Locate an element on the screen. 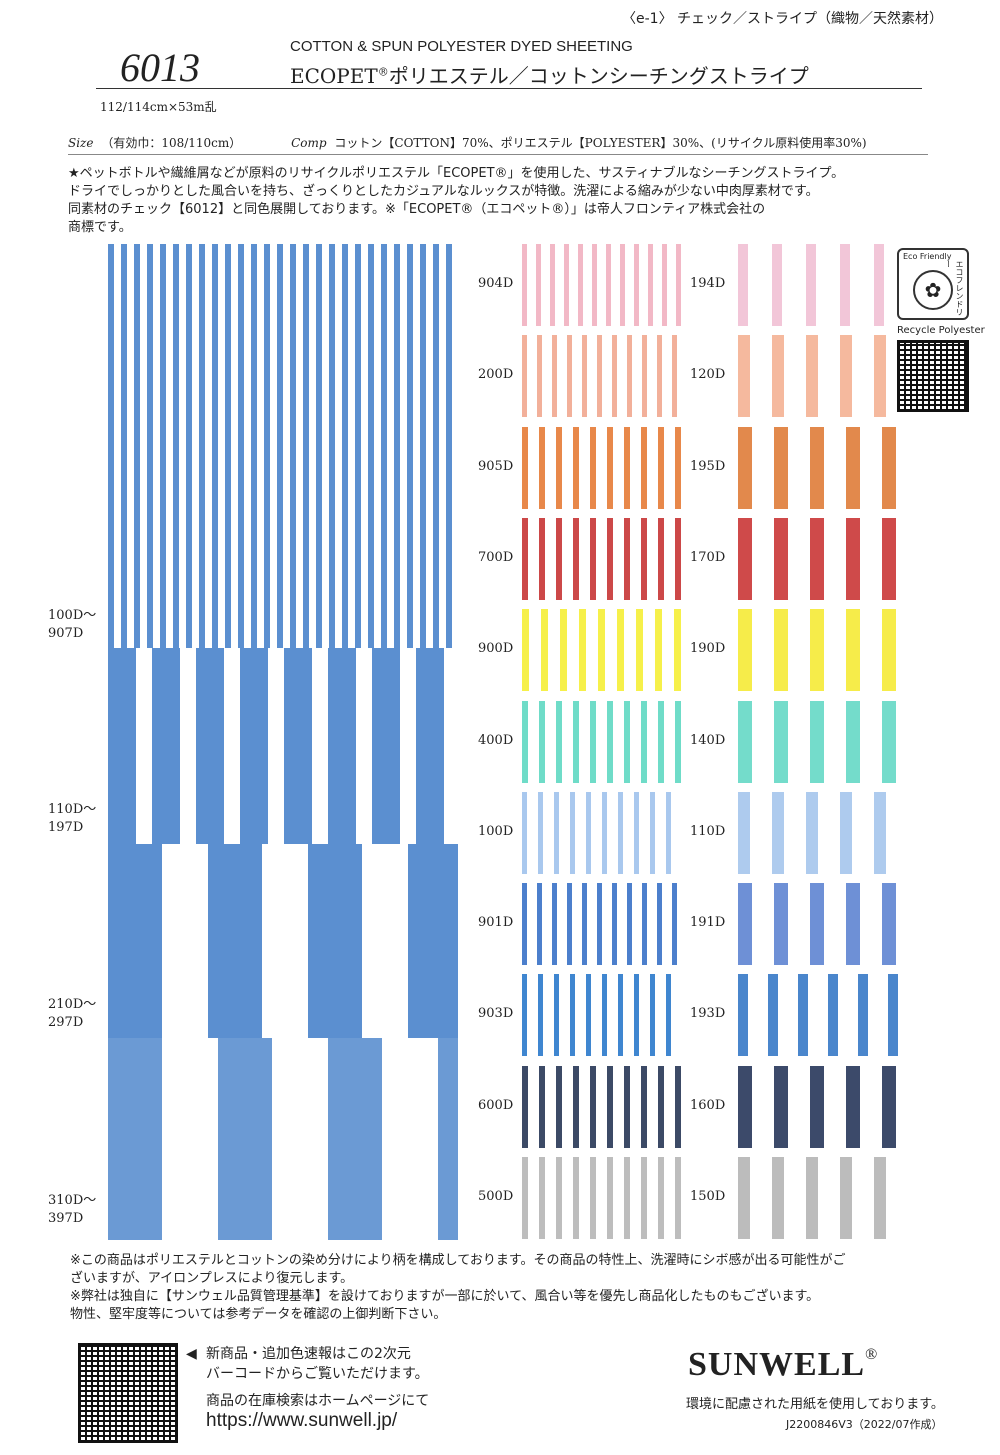 The height and width of the screenshot is (1455, 1000). recycle-polyester-label: Recycle Polyester is located at coordinates (941, 330).